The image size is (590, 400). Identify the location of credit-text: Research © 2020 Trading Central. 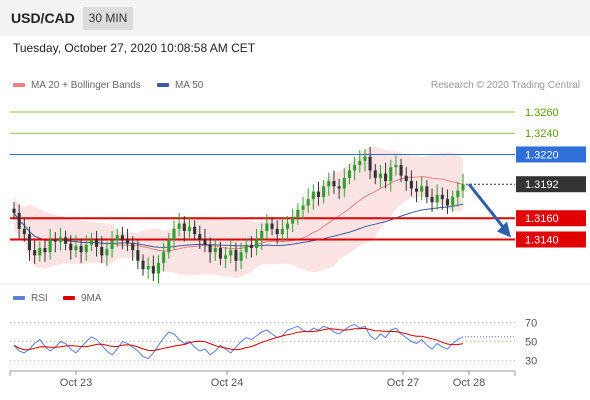
(505, 85).